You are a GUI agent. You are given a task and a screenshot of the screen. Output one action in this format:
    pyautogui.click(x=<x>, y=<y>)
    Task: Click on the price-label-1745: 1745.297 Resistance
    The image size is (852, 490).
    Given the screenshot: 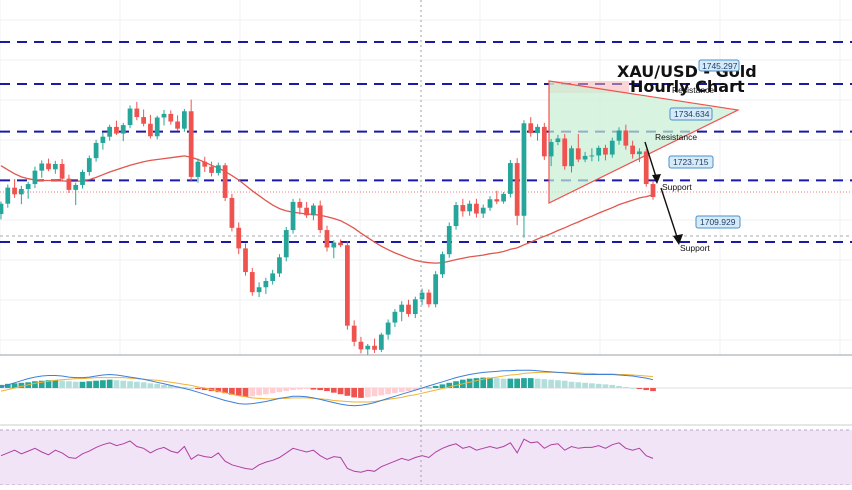 What is the action you would take?
    pyautogui.click(x=706, y=77)
    